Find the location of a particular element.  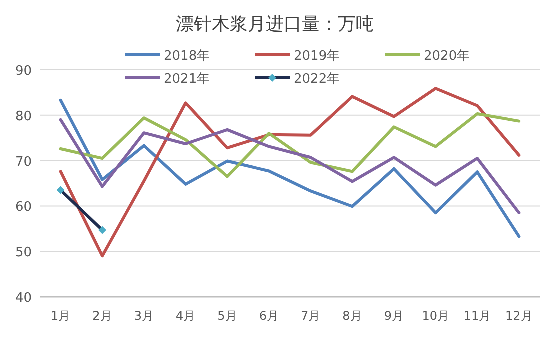

legend-label: 2020年 is located at coordinates (447, 56).